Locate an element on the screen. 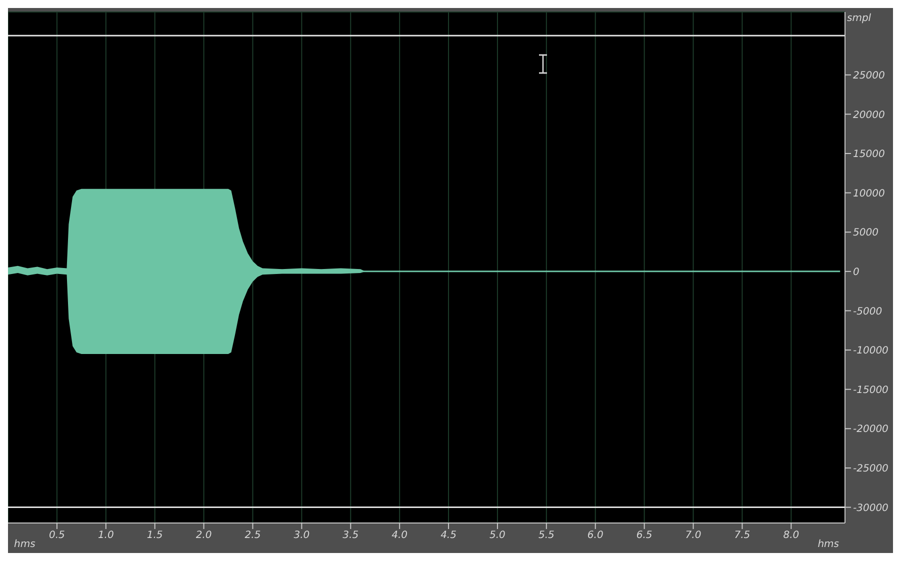 The height and width of the screenshot is (561, 901). x-tick-label: 7.0 is located at coordinates (693, 536).